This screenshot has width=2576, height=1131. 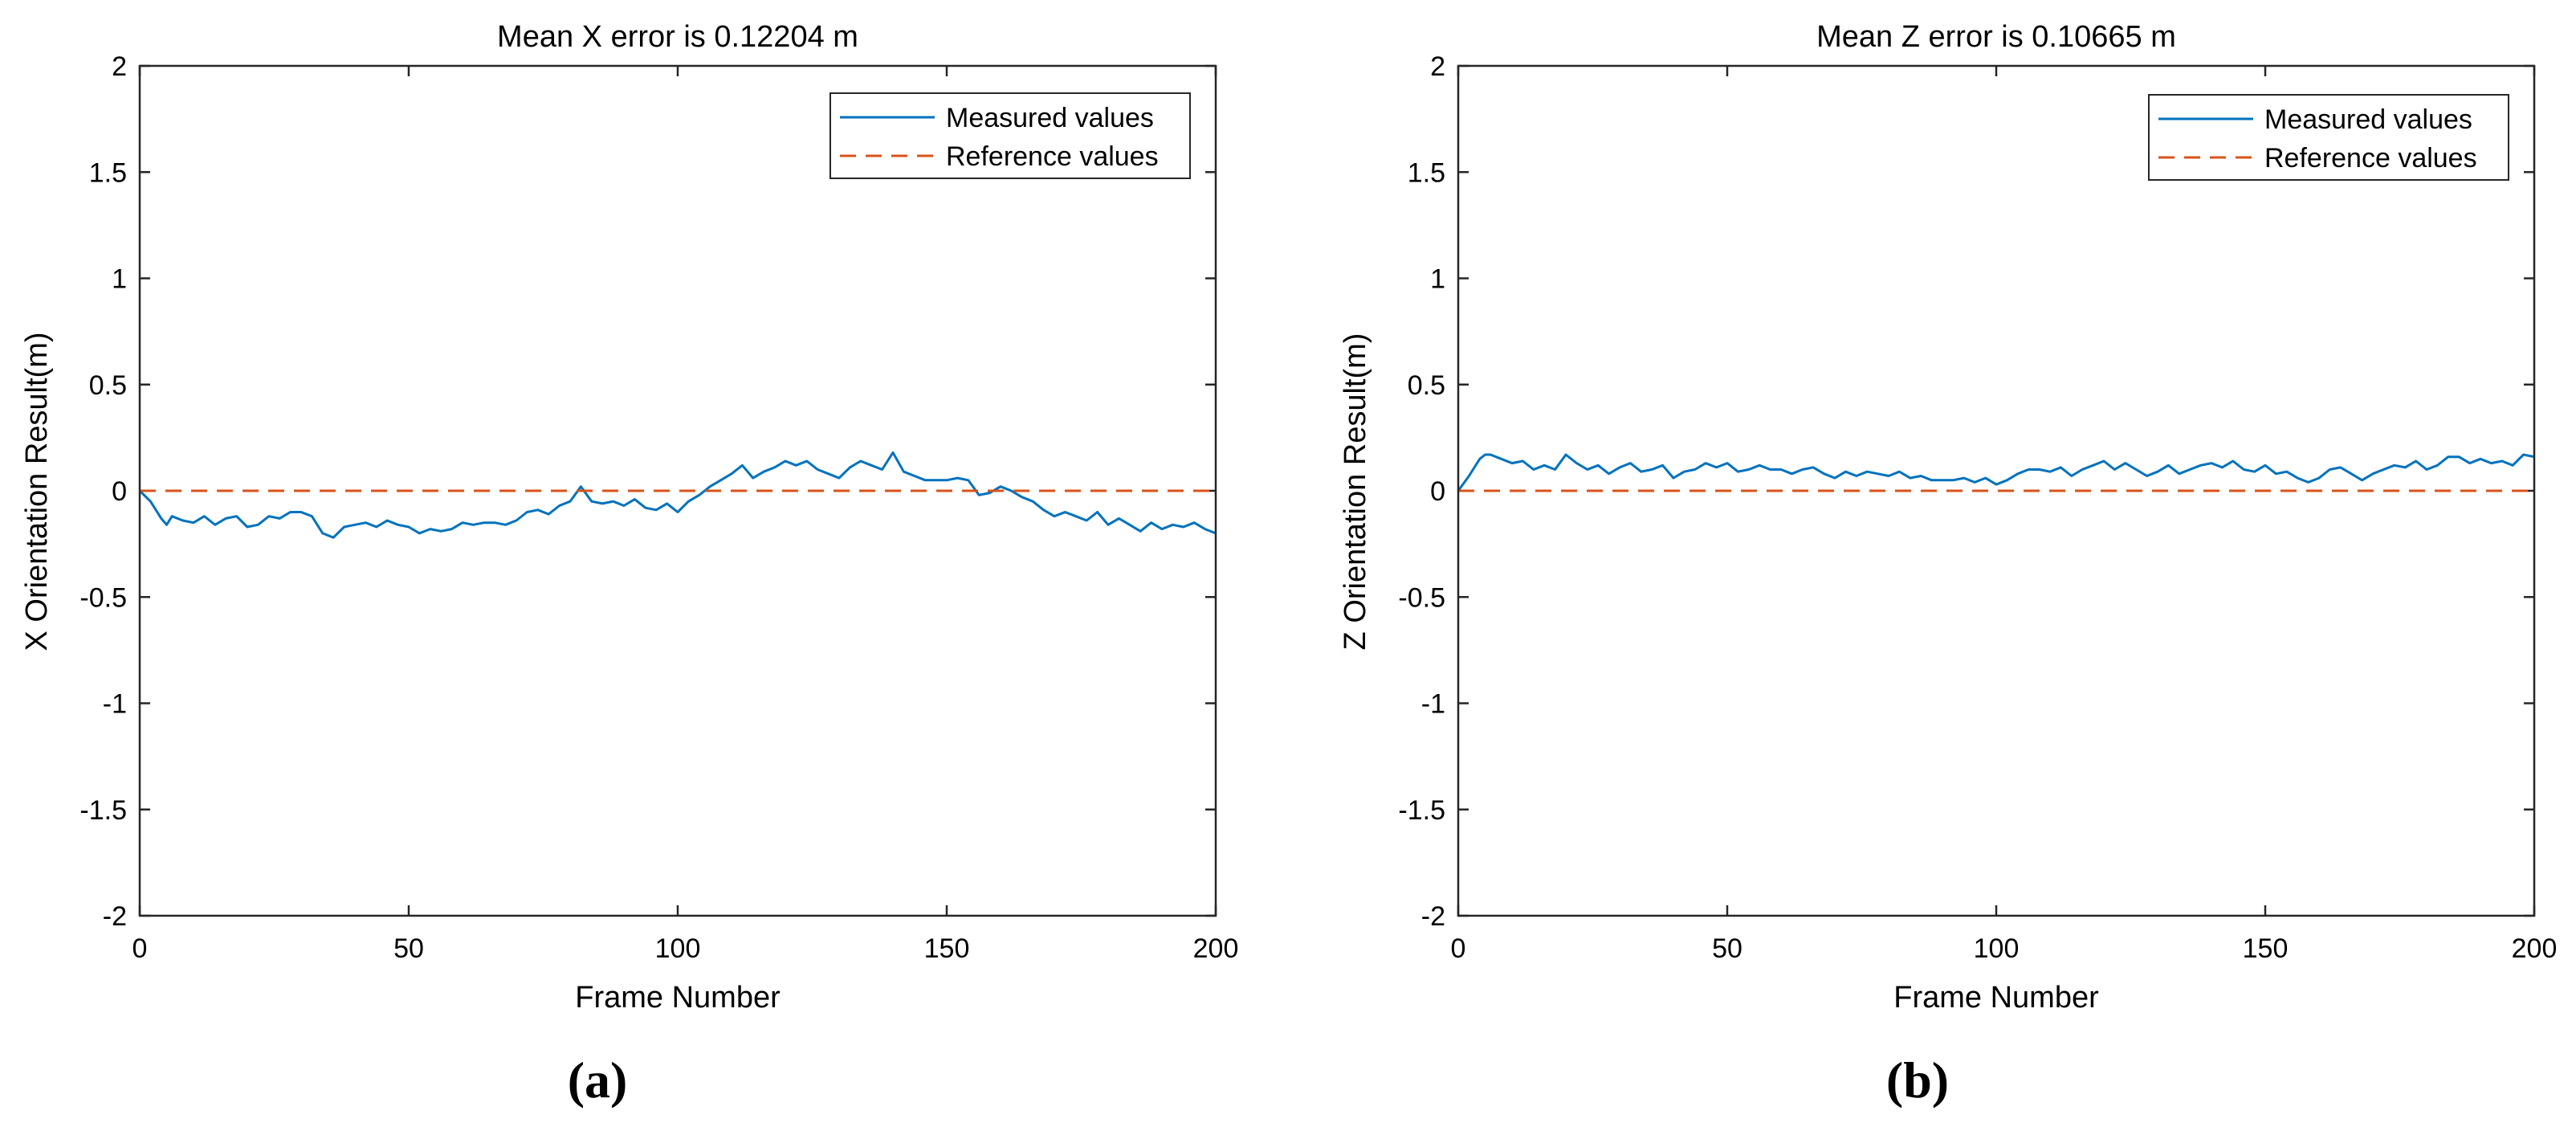 What do you see at coordinates (1355, 492) in the screenshot?
I see `y-axis-label: Z Orientation Result(m)` at bounding box center [1355, 492].